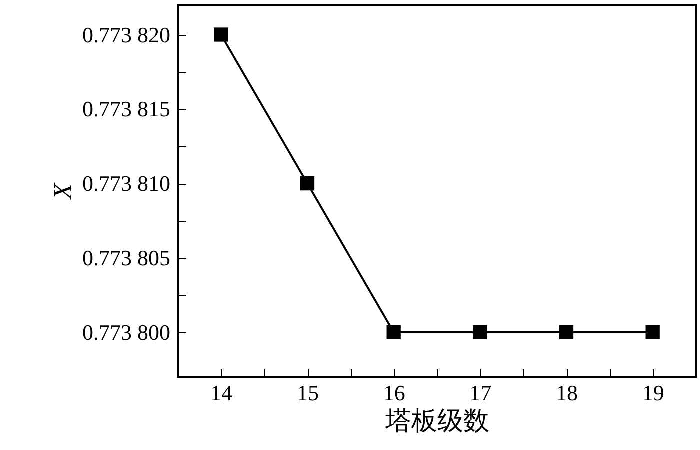  What do you see at coordinates (567, 393) in the screenshot?
I see `x-tick-label: 18` at bounding box center [567, 393].